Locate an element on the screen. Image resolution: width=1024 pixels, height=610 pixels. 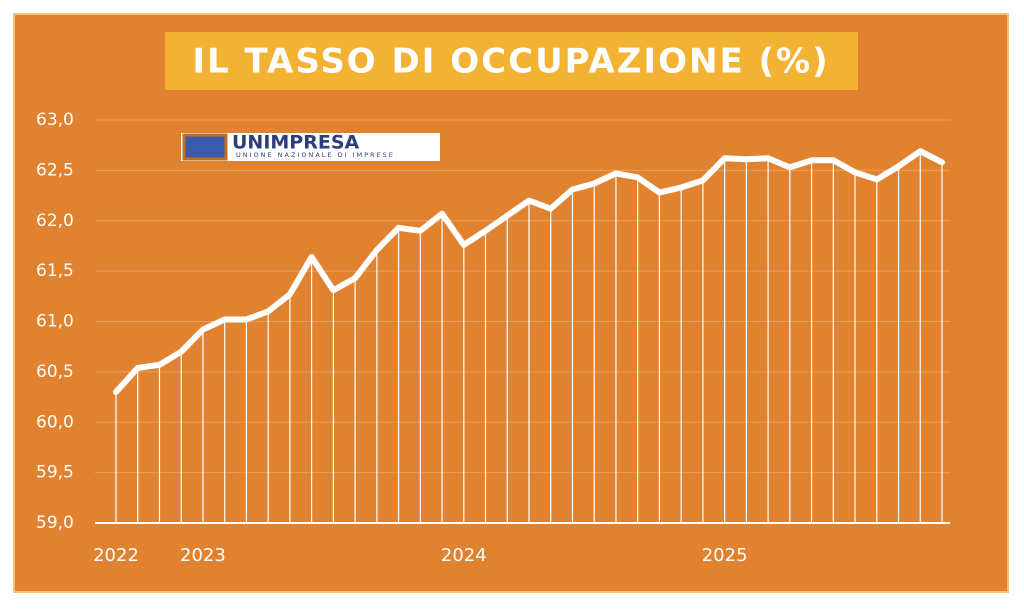
x-tick-label: 2023 is located at coordinates (203, 555).